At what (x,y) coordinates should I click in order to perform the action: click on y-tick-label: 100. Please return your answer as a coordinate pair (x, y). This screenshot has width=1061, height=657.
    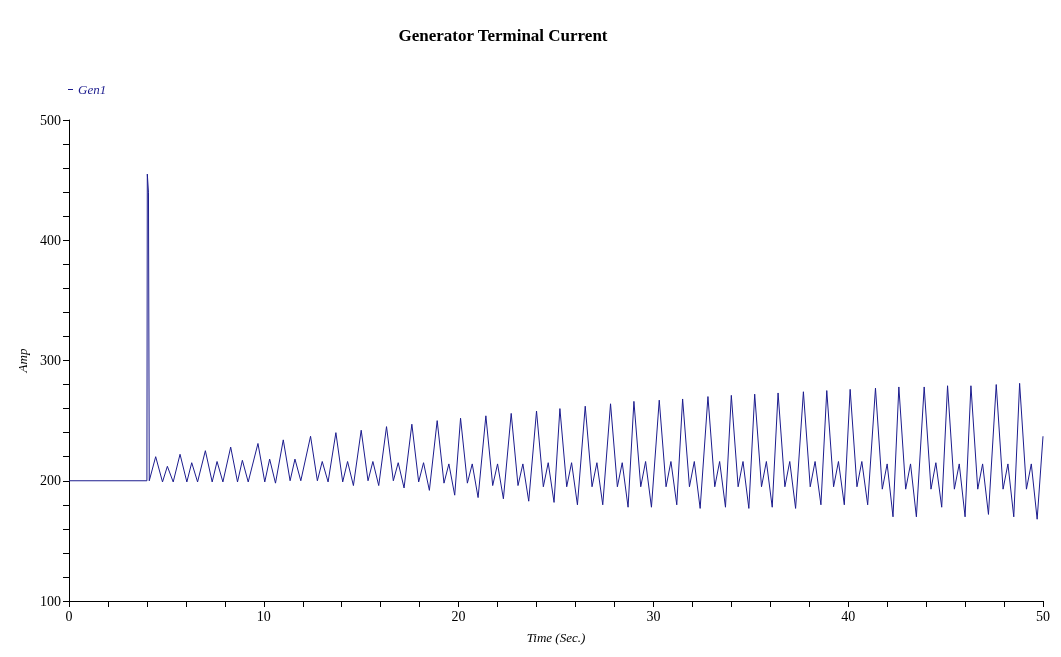
    Looking at the image, I should click on (50, 601).